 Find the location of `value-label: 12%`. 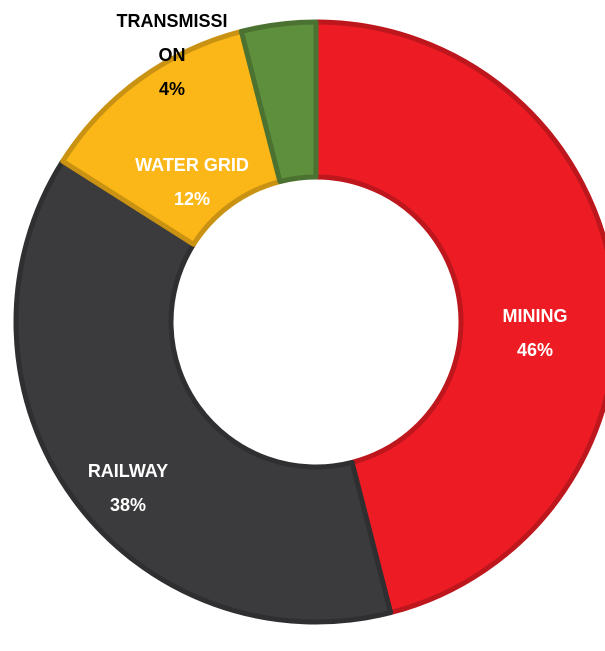

value-label: 12% is located at coordinates (192, 199).